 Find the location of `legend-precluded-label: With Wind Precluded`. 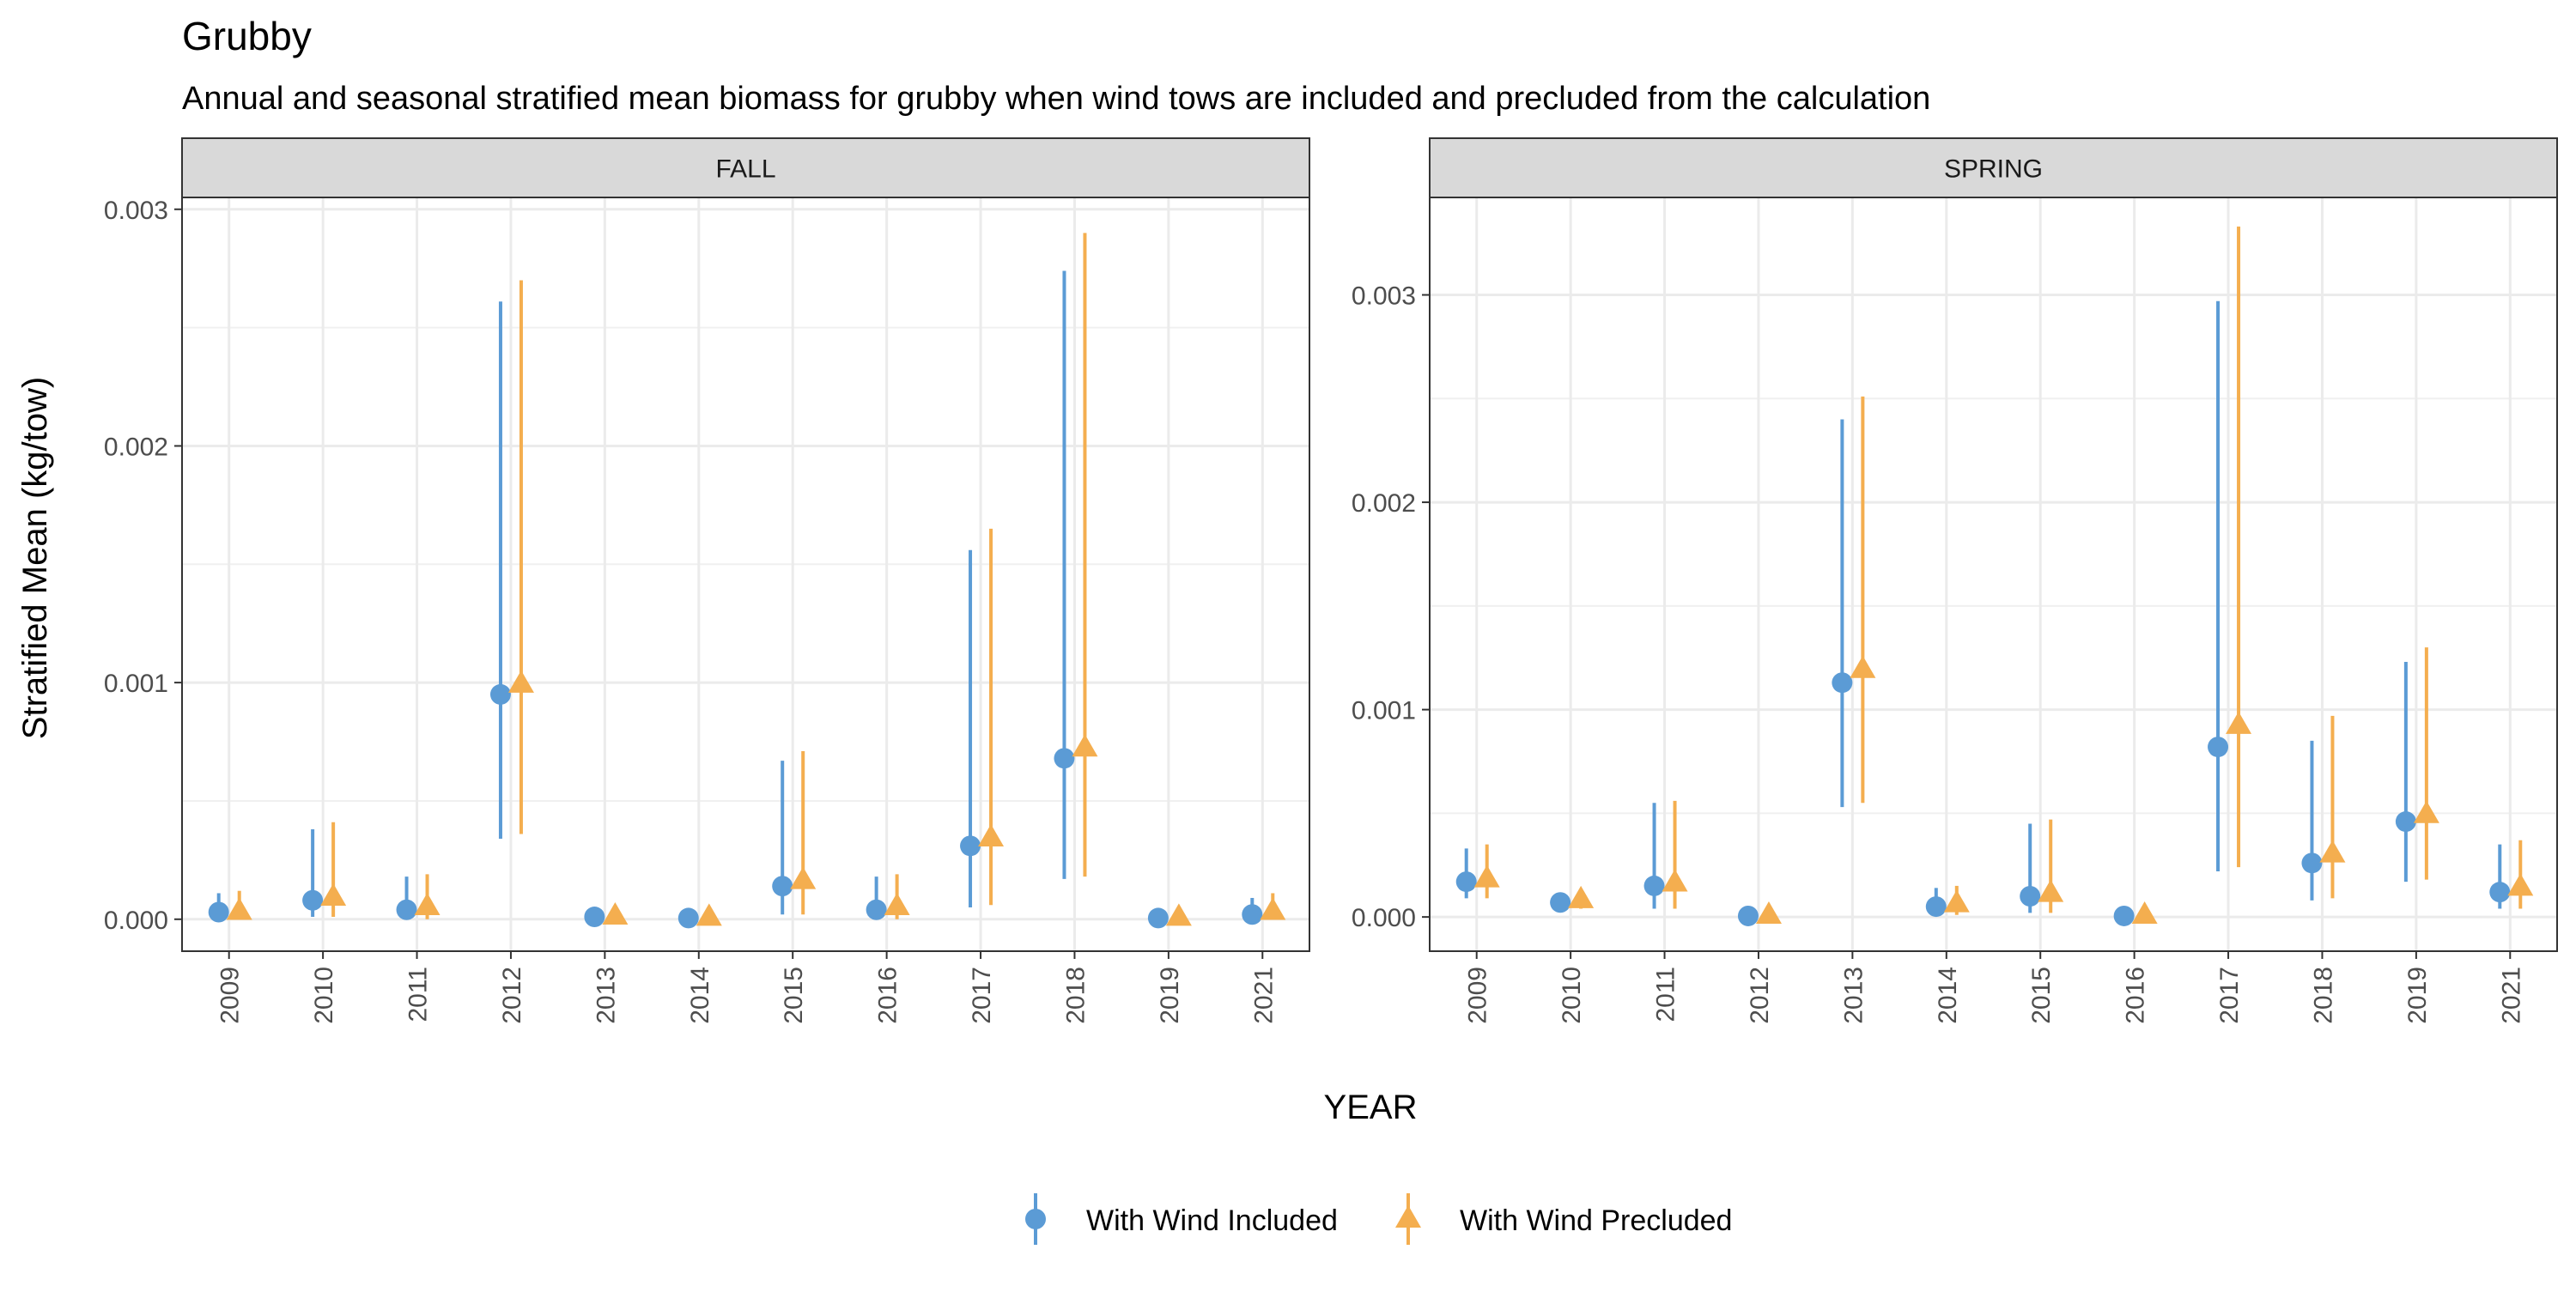

legend-precluded-label: With Wind Precluded is located at coordinates (1596, 1220).